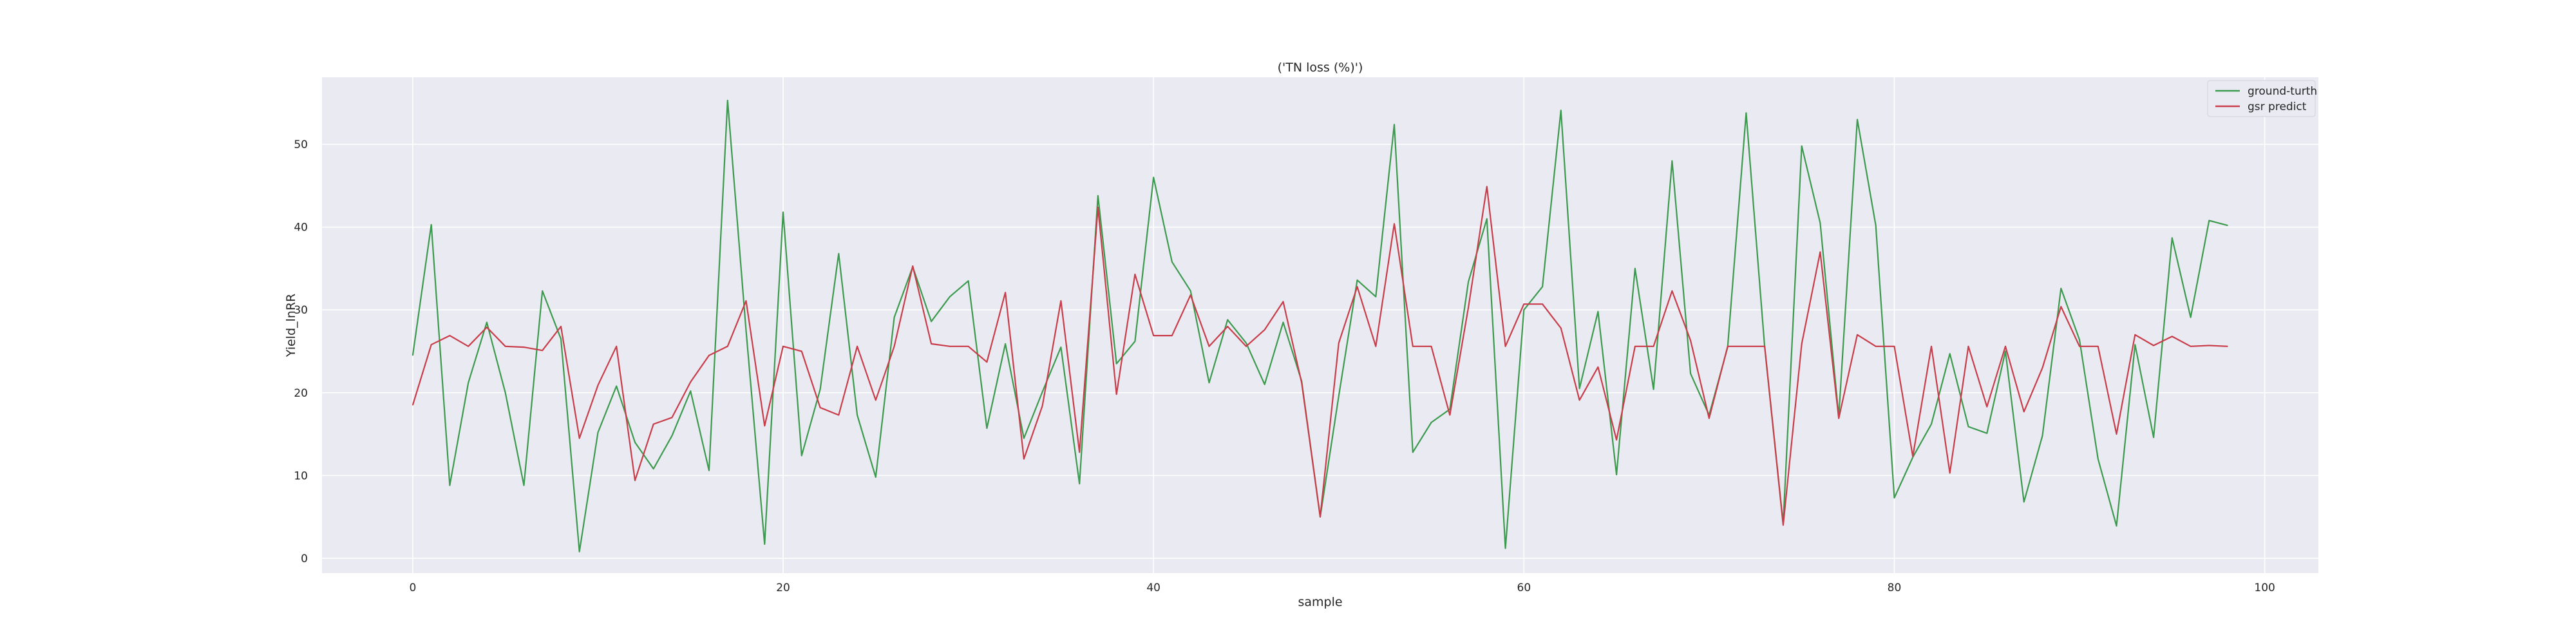  What do you see at coordinates (301, 351) in the screenshot?
I see `y-axis: 0 10 20 30 40 50` at bounding box center [301, 351].